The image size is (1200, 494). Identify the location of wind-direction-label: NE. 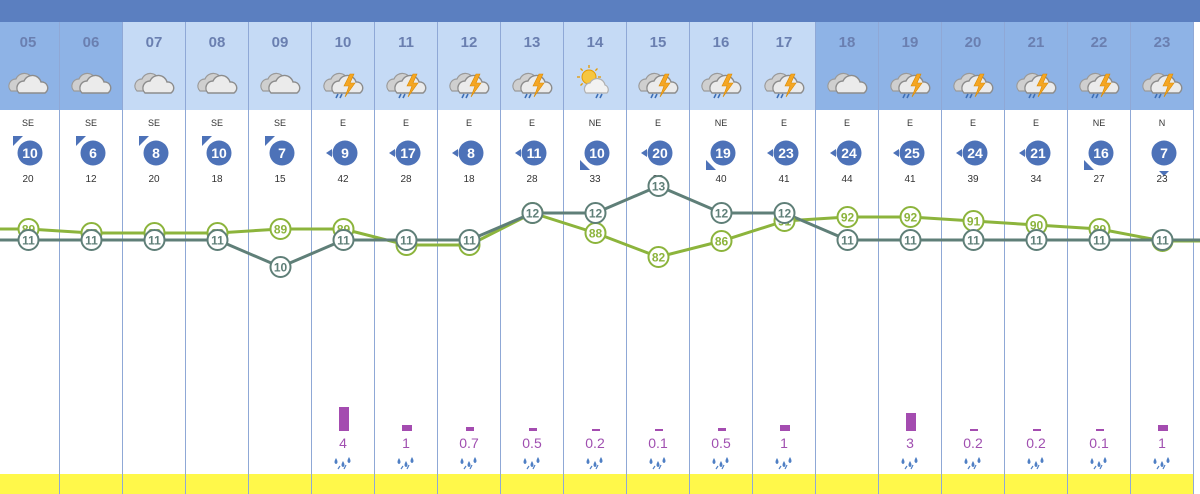
(595, 123).